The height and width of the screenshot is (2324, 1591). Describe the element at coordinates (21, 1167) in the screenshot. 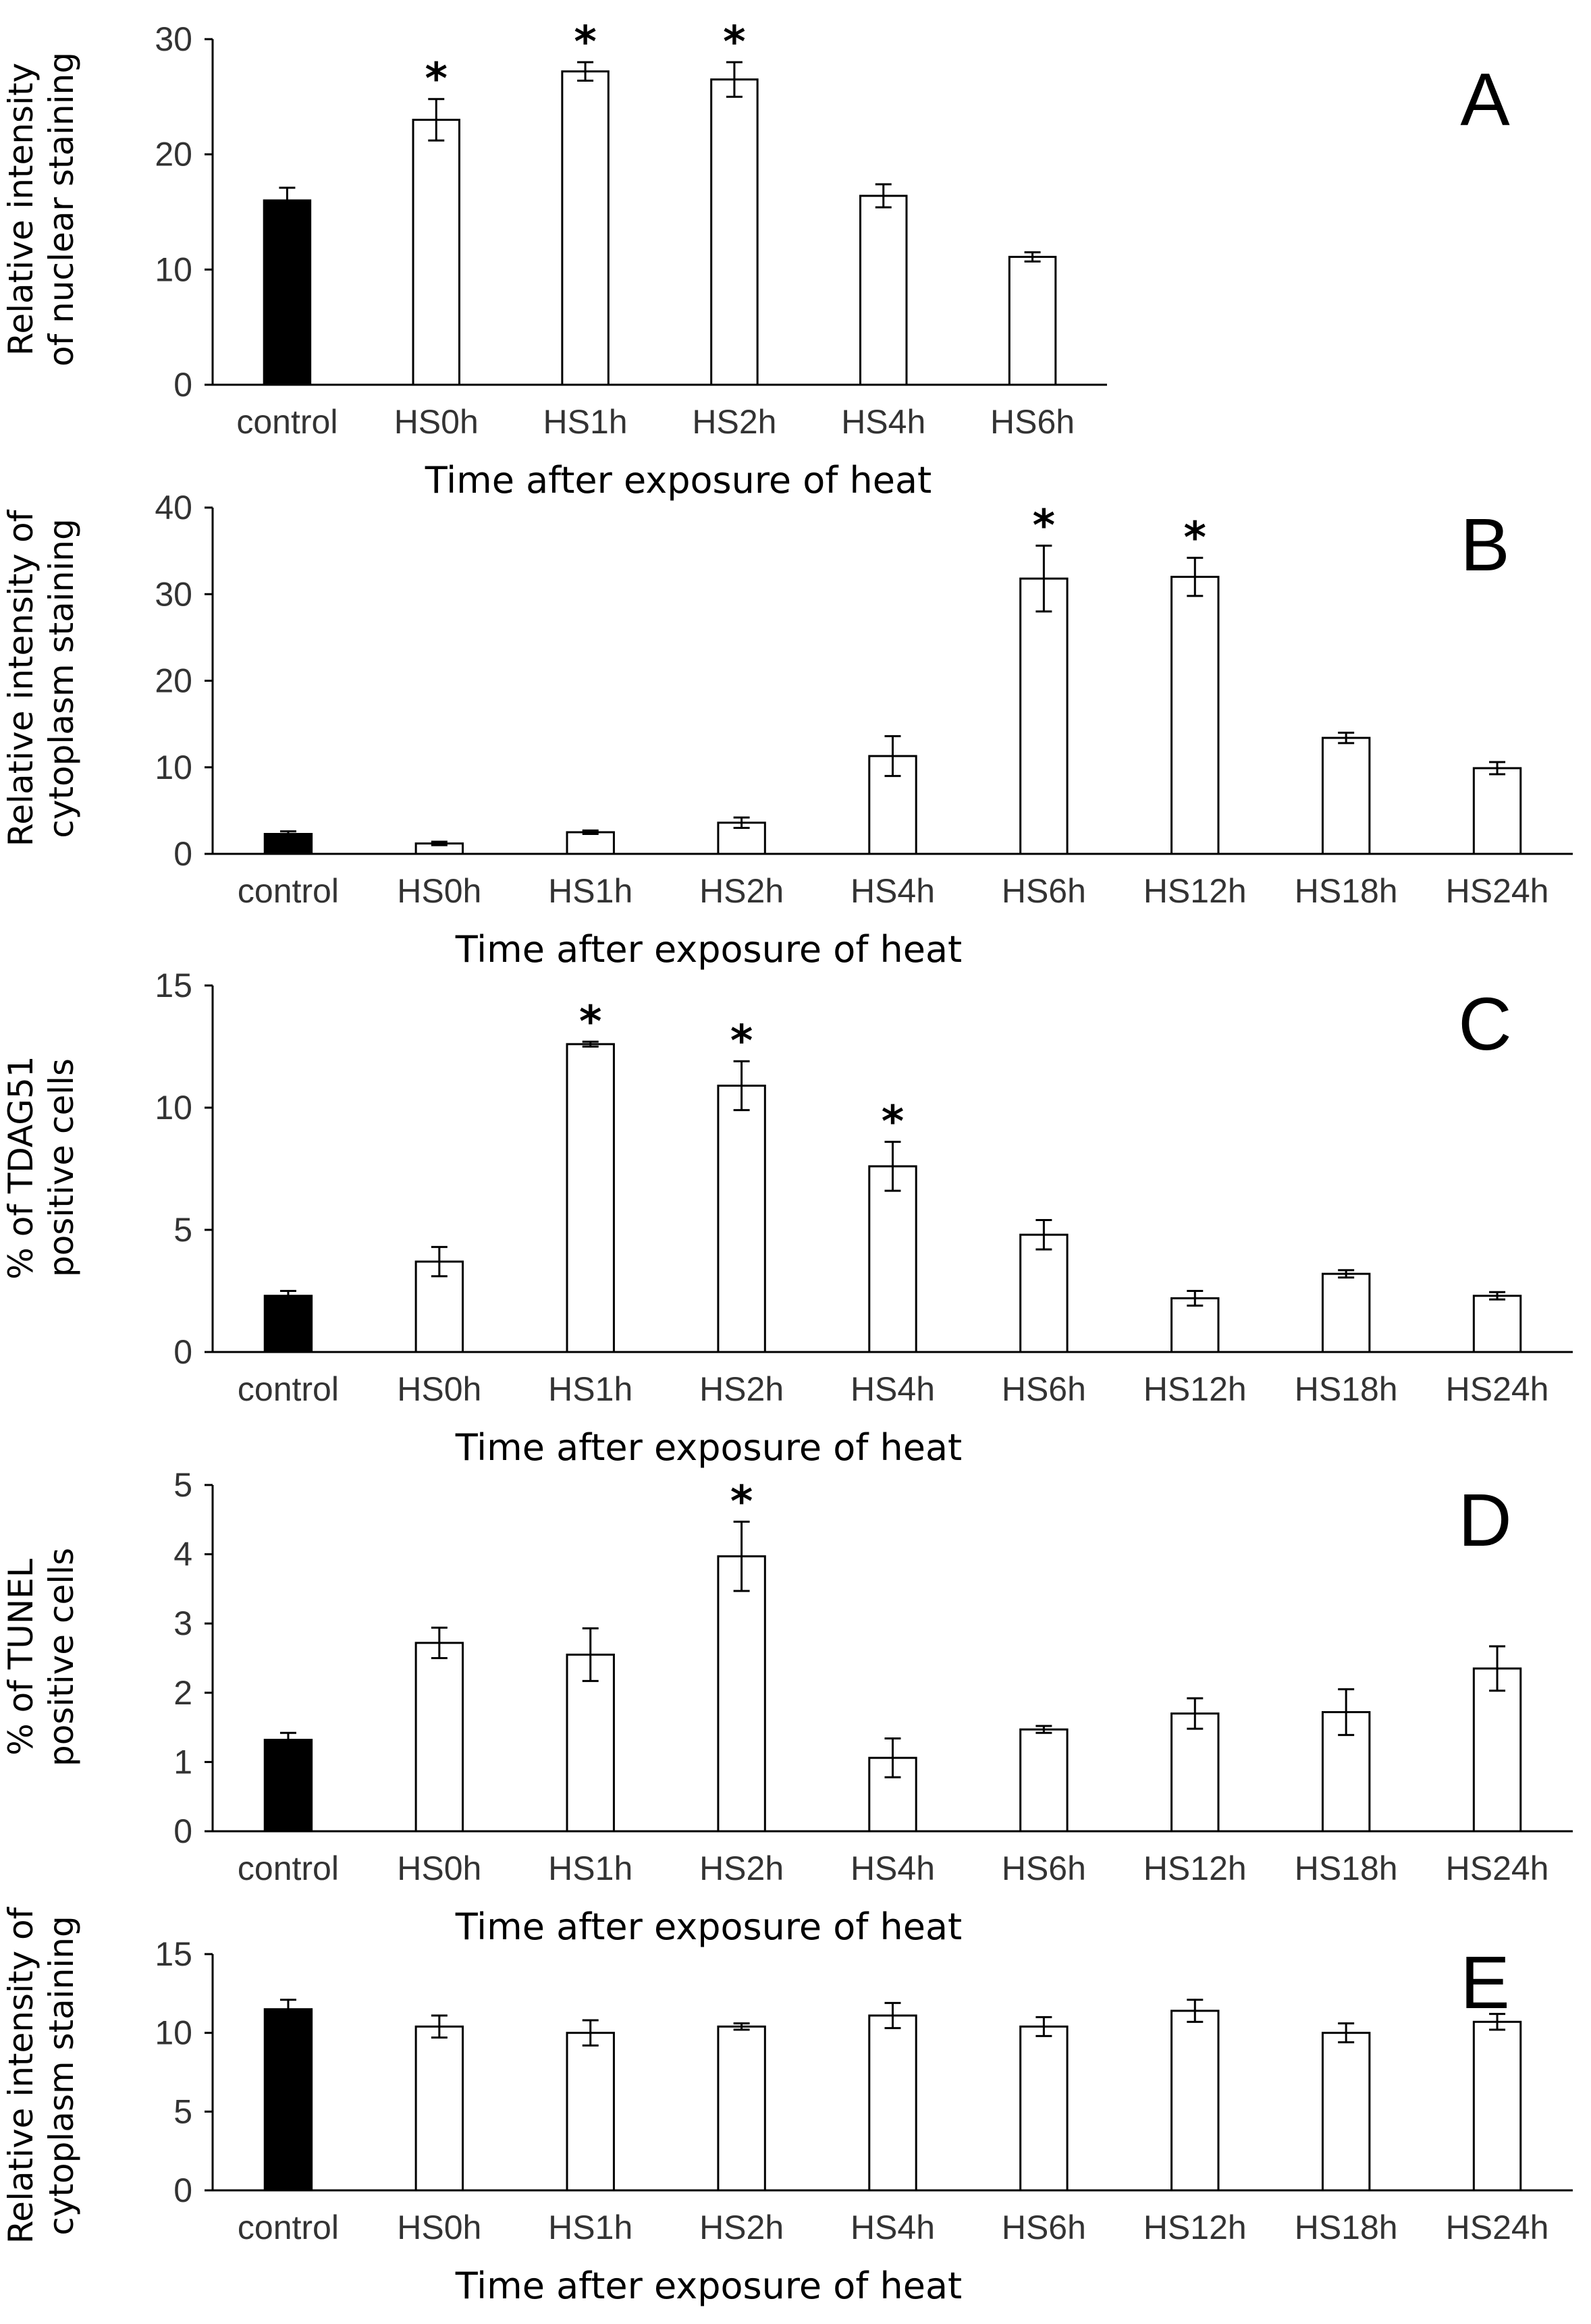

I see `y-axis-title-line: % of TDAG51` at that location.